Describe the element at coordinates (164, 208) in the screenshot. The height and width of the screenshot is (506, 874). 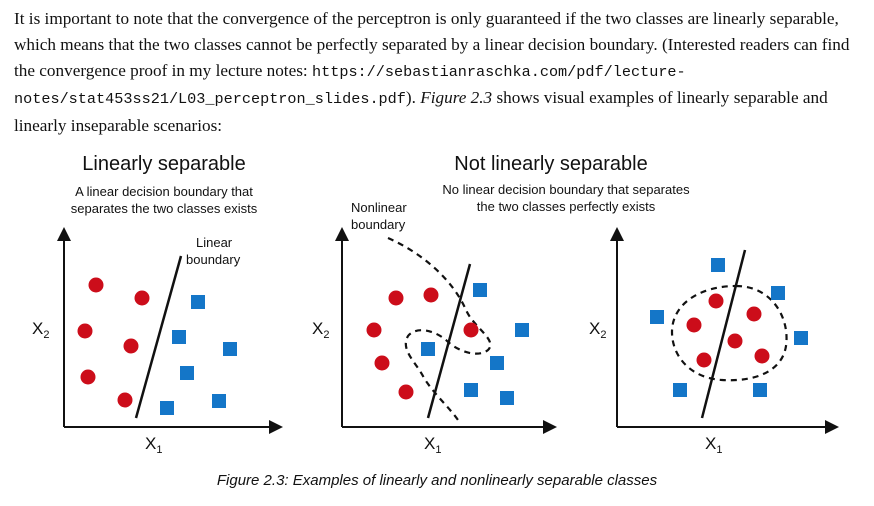
I see `left-panel-subtitle-2: separates the two classes exists` at that location.